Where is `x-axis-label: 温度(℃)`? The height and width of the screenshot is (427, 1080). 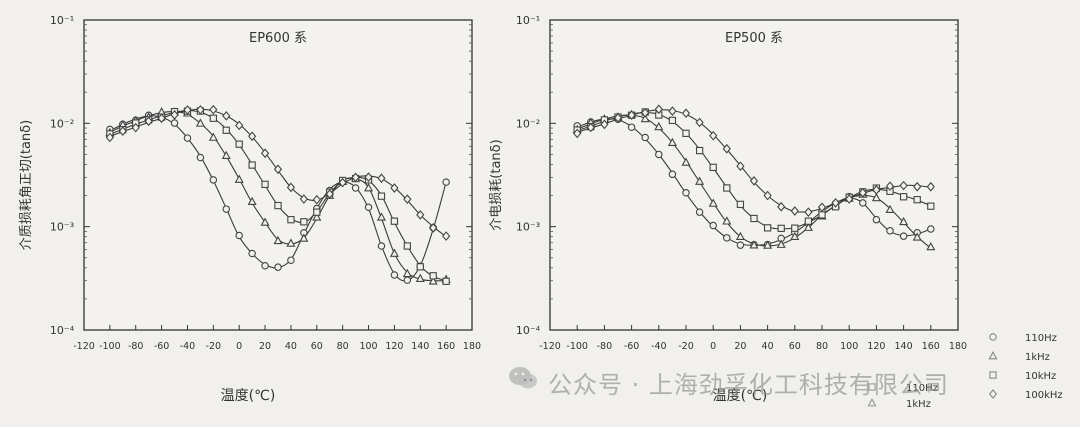 x-axis-label: 温度(℃) is located at coordinates (248, 396).